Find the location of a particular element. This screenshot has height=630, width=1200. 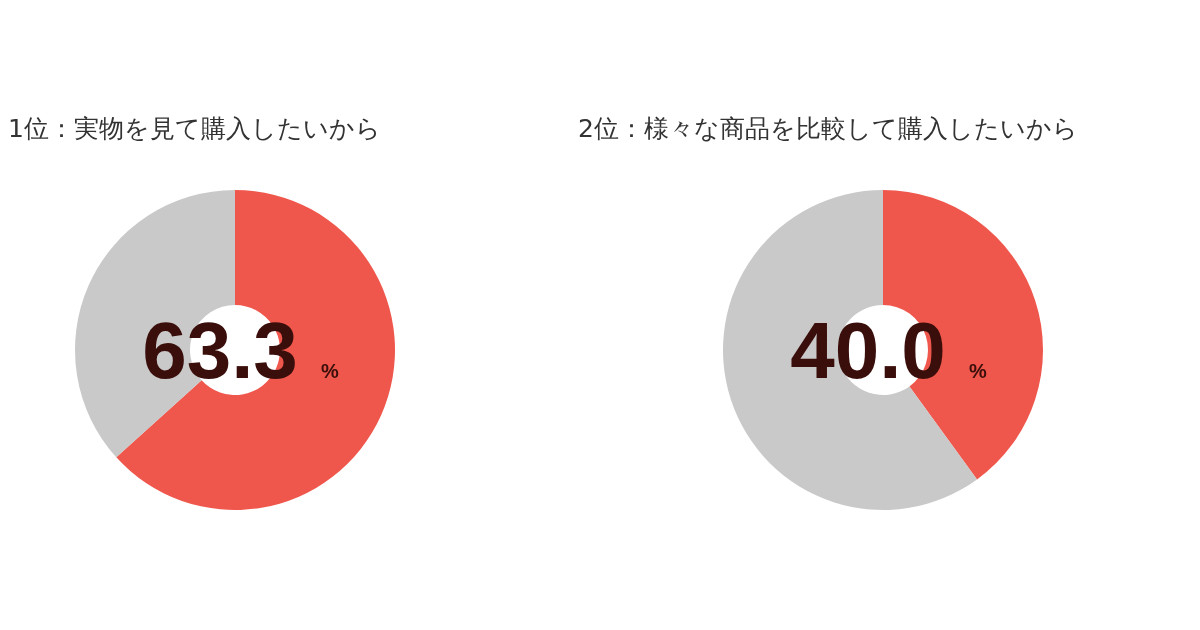

chart-title: 2位：様々な商品を比較して購入したいから is located at coordinates (828, 128).